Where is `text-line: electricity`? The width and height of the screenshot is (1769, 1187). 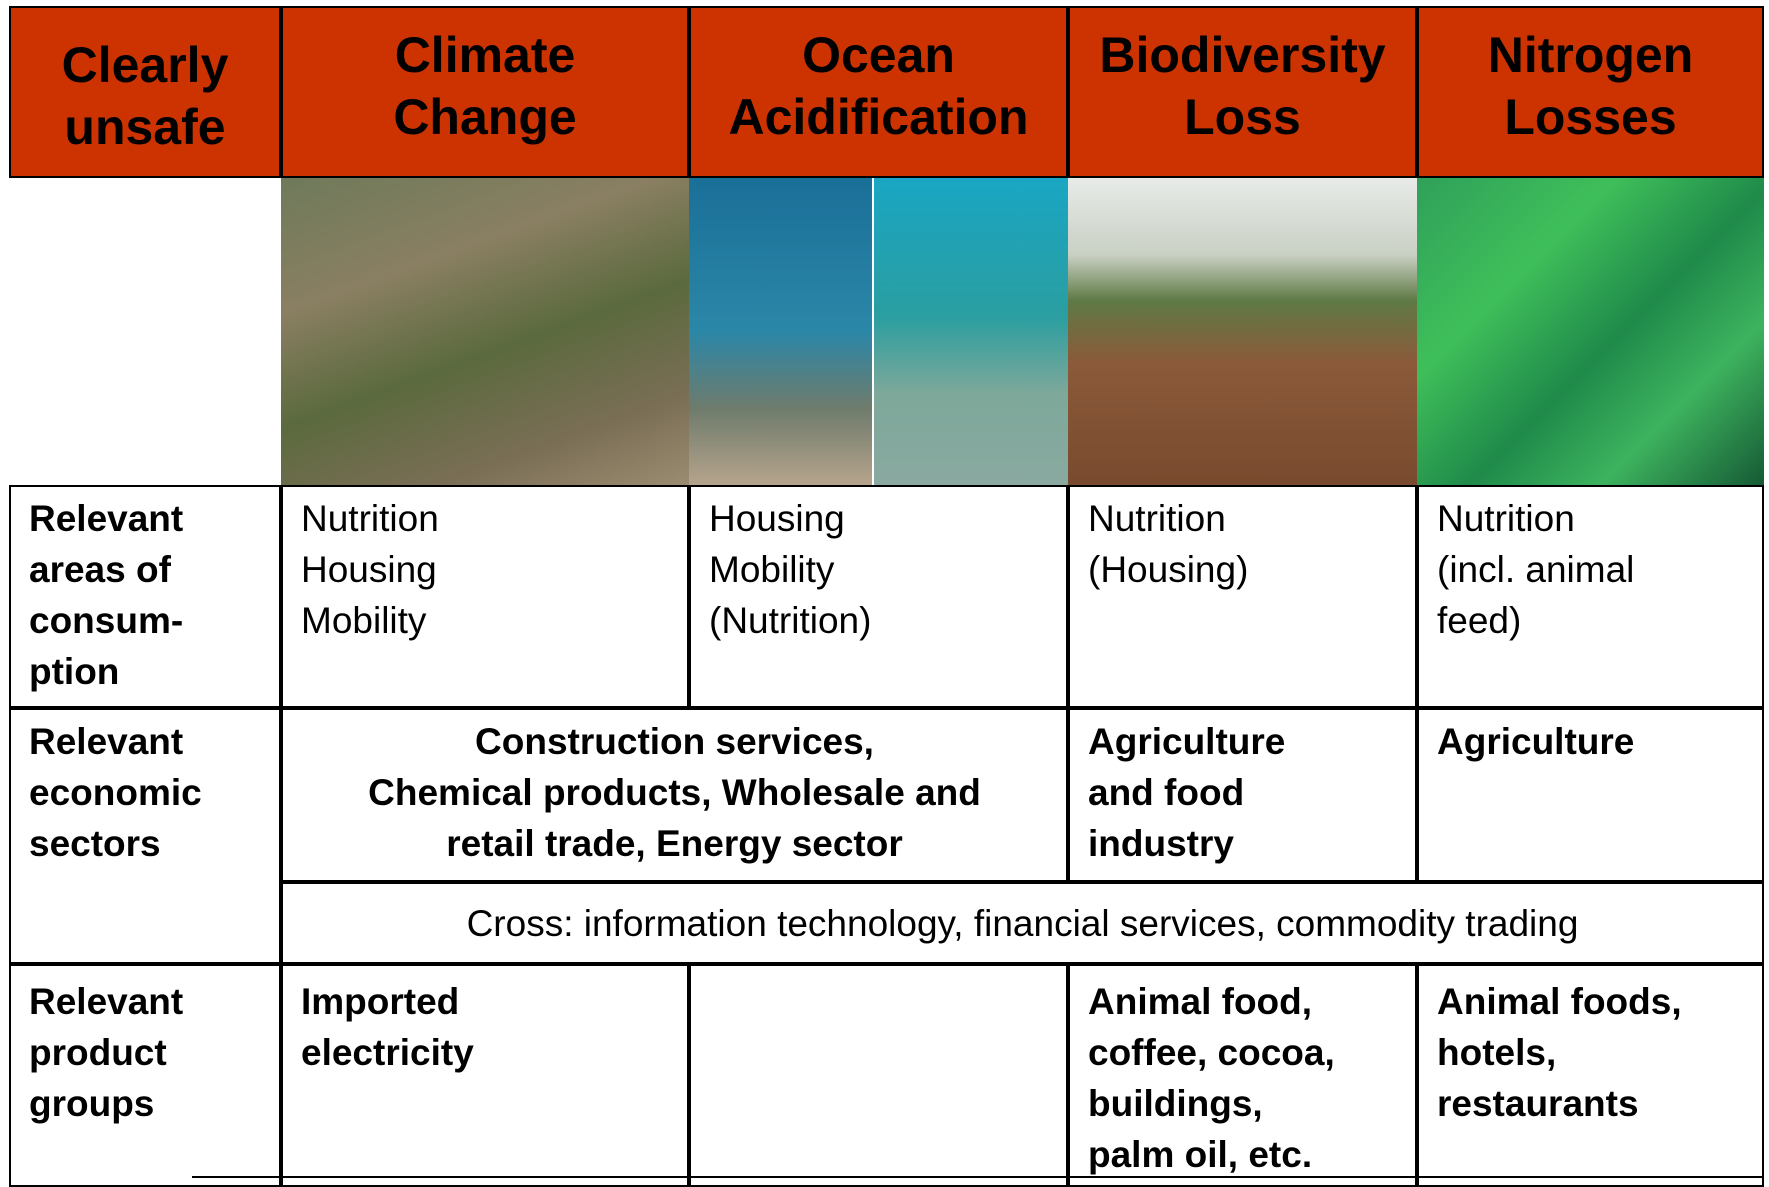 text-line: electricity is located at coordinates (387, 1052).